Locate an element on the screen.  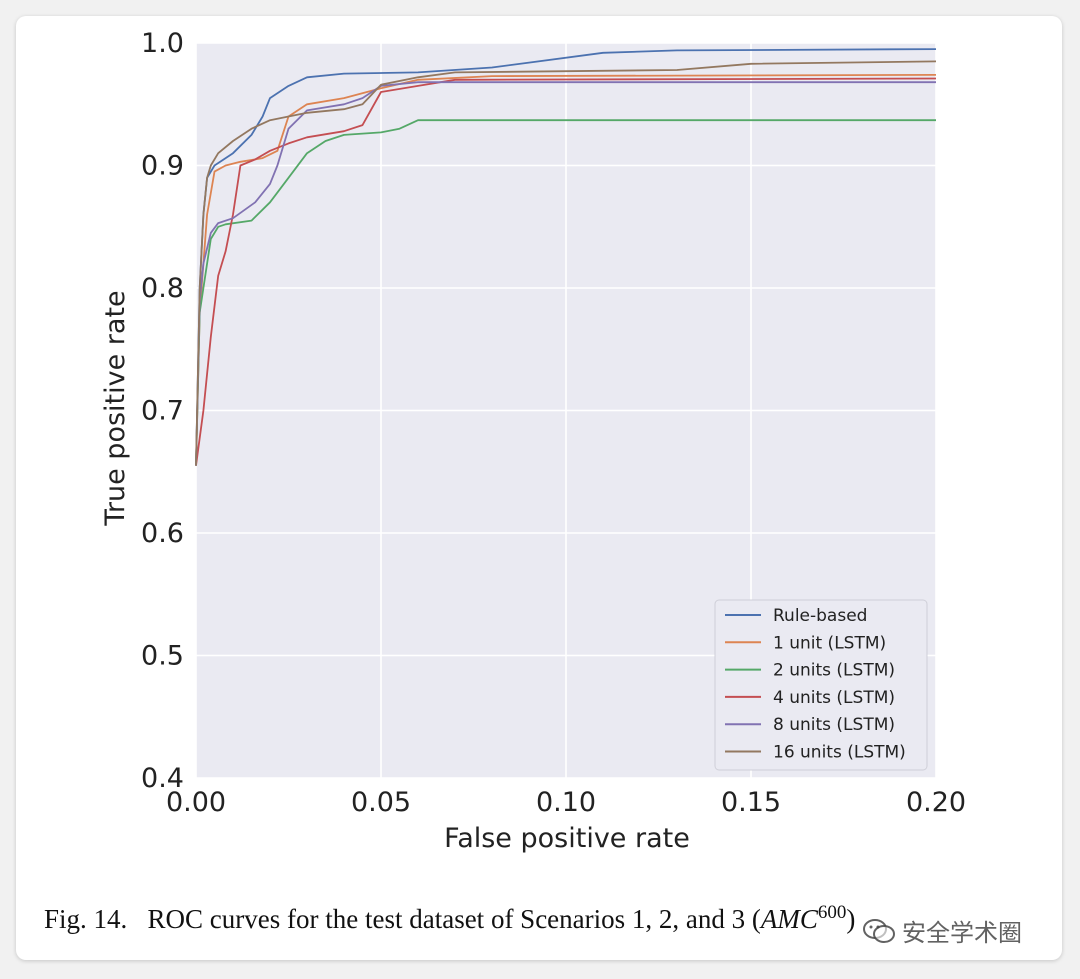
x-tick-label: 0.20 is located at coordinates (936, 802).